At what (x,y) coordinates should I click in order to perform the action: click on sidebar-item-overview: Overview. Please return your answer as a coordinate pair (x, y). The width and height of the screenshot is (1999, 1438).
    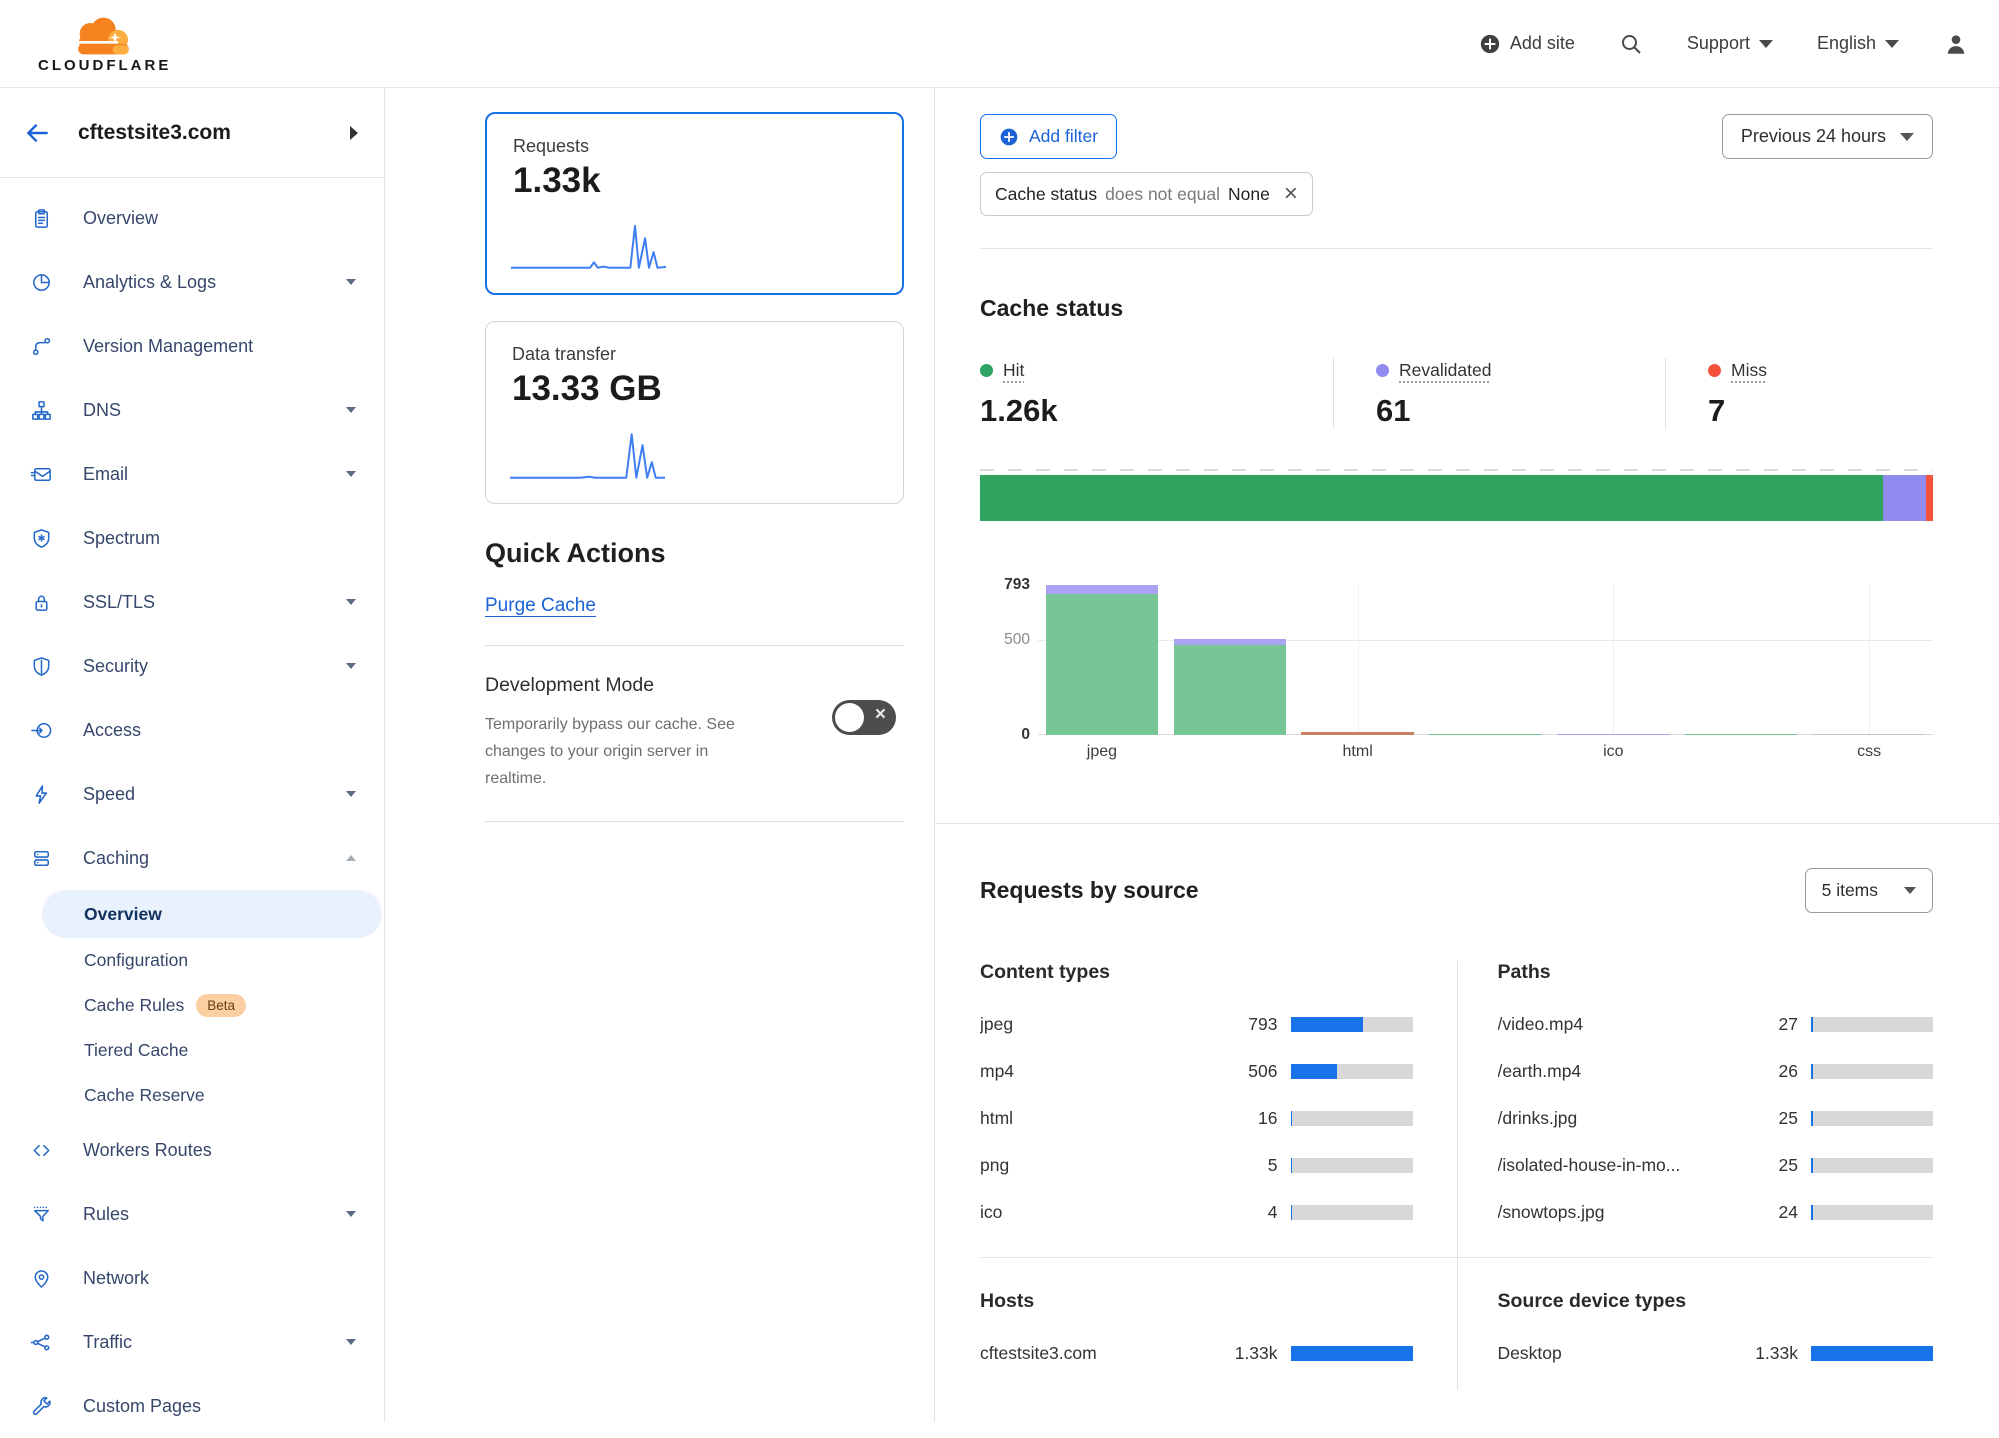
    Looking at the image, I should click on (192, 218).